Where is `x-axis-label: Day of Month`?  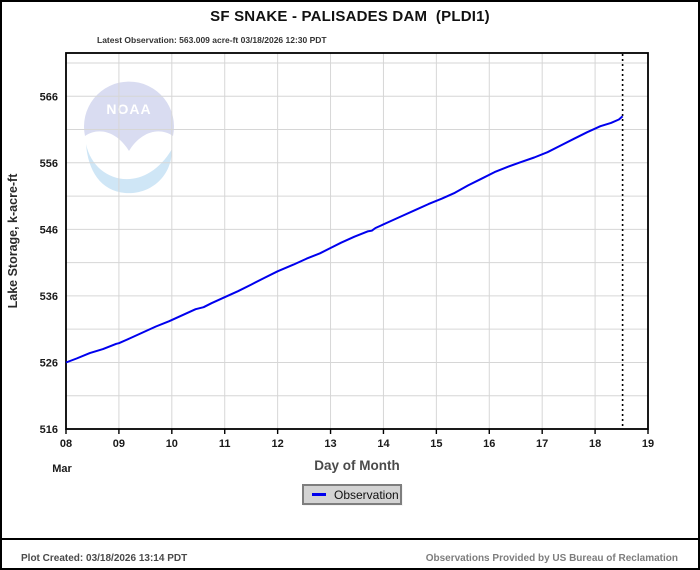
x-axis-label: Day of Month is located at coordinates (357, 465).